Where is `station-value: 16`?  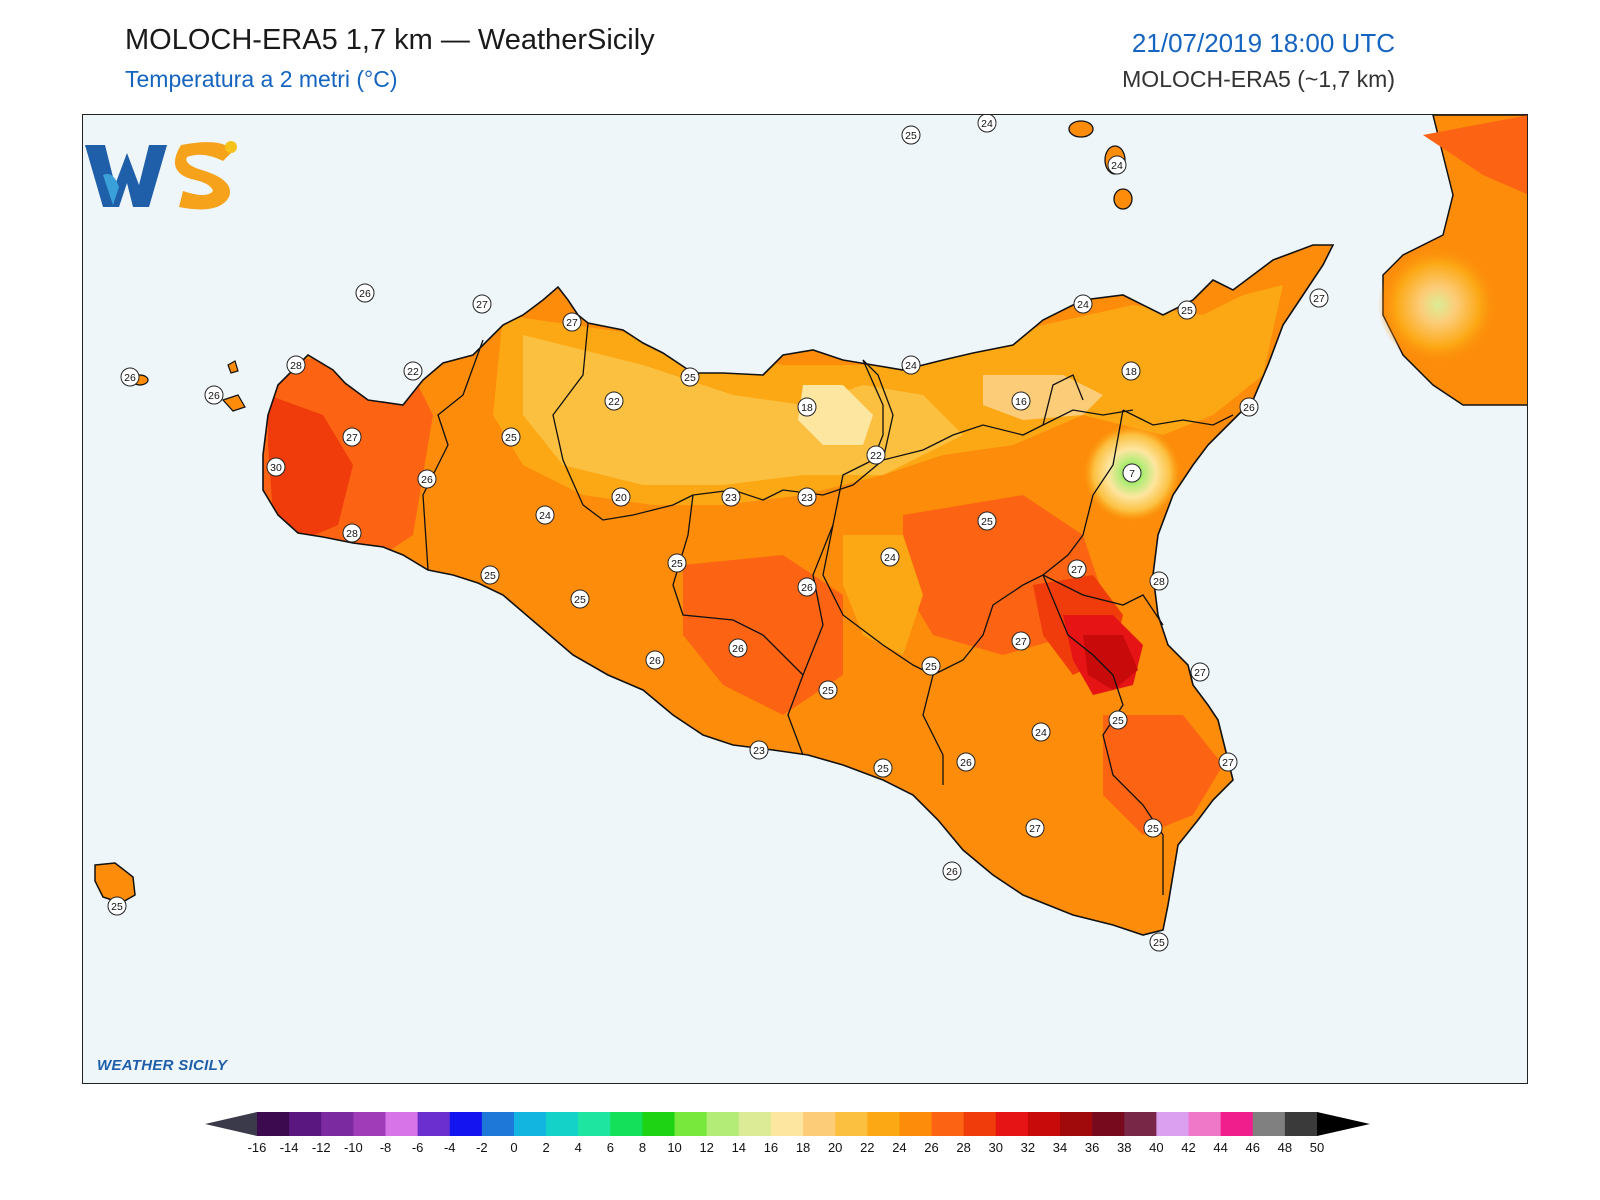
station-value: 16 is located at coordinates (1021, 402).